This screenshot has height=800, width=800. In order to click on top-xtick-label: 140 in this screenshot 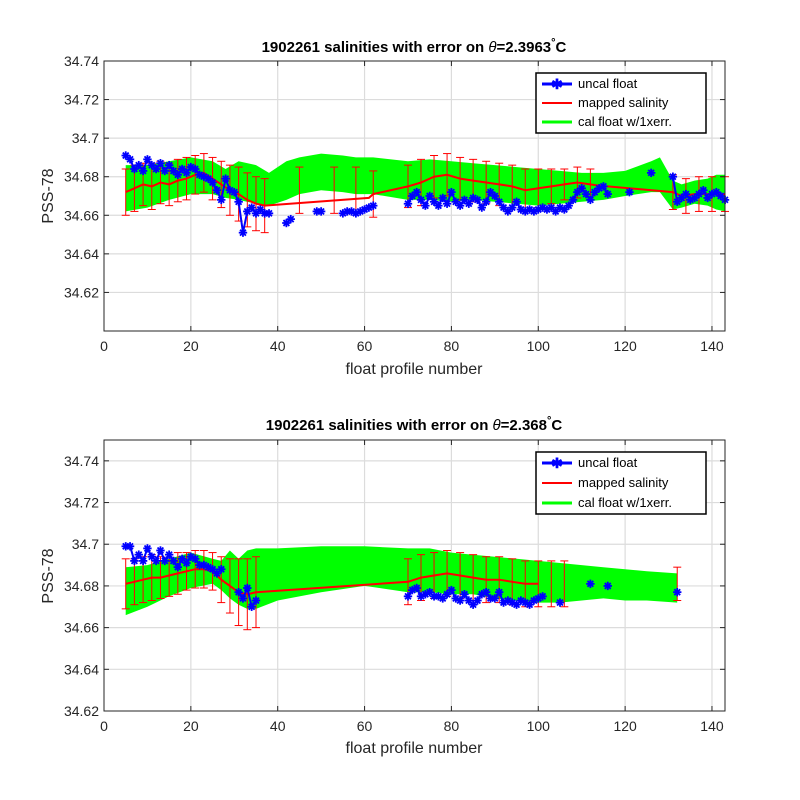, I will do `click(712, 346)`.